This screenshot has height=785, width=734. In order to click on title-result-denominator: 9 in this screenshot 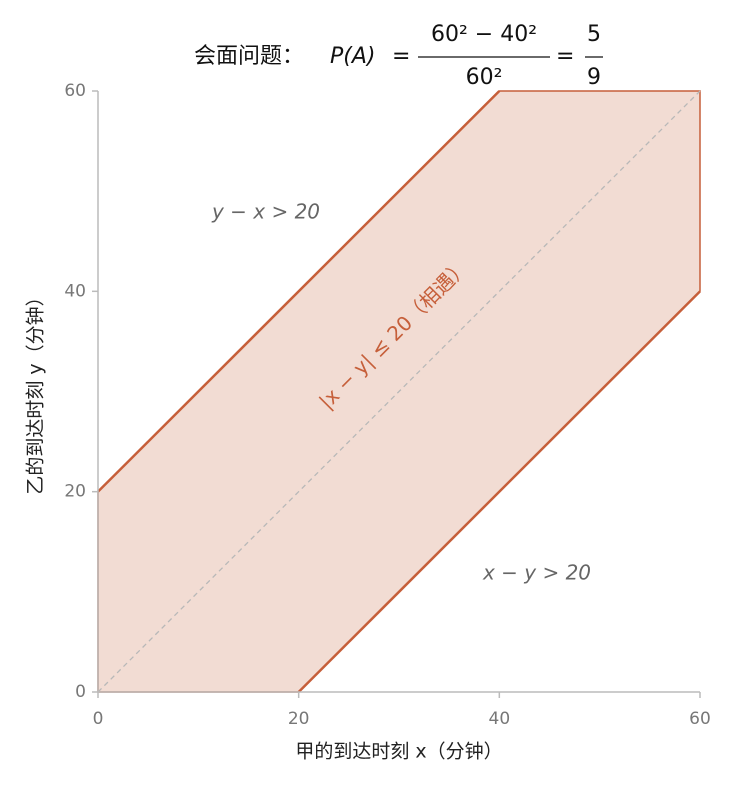, I will do `click(594, 77)`.